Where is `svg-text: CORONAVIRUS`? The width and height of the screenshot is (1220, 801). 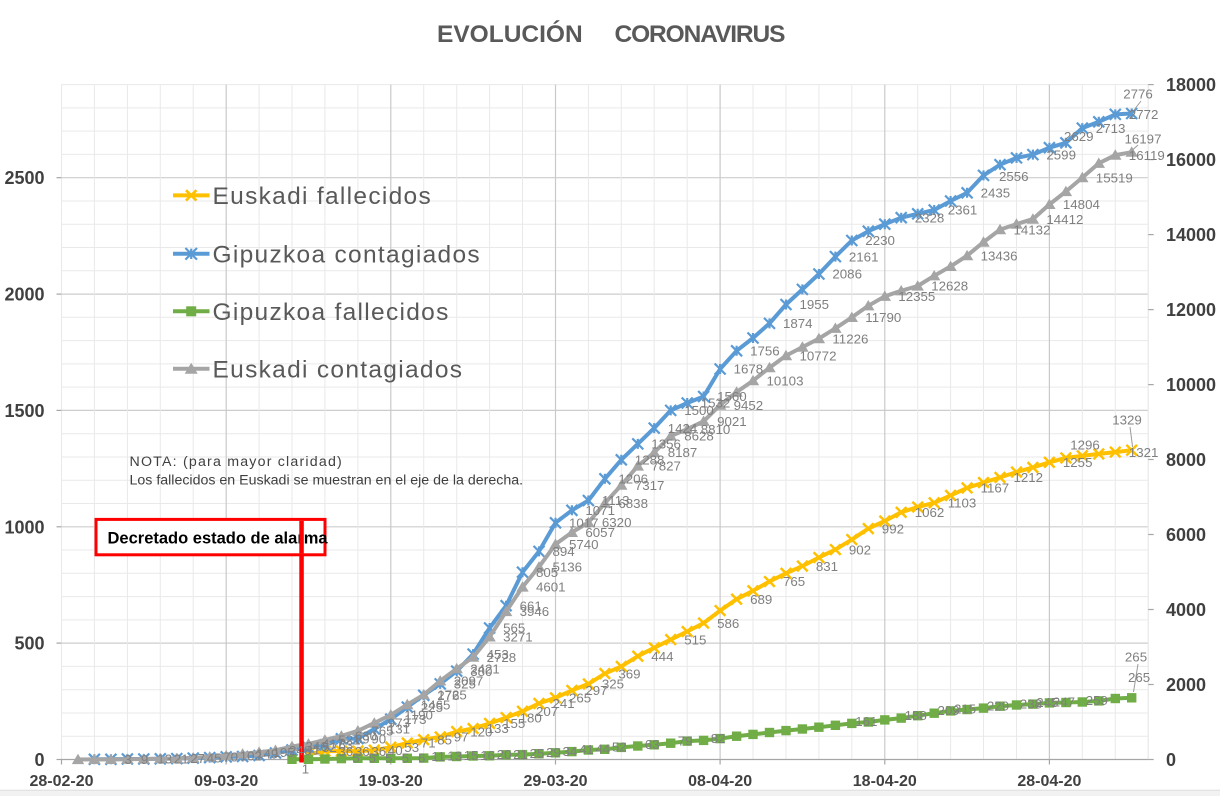
svg-text: CORONAVIRUS is located at coordinates (700, 34).